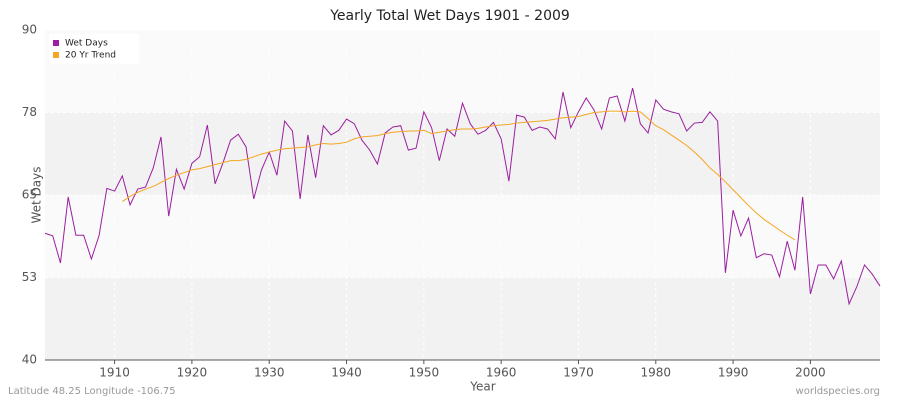 This screenshot has width=900, height=400. I want to click on chart-title: Yearly Total Wet Days 1901 - 2009, so click(449, 16).